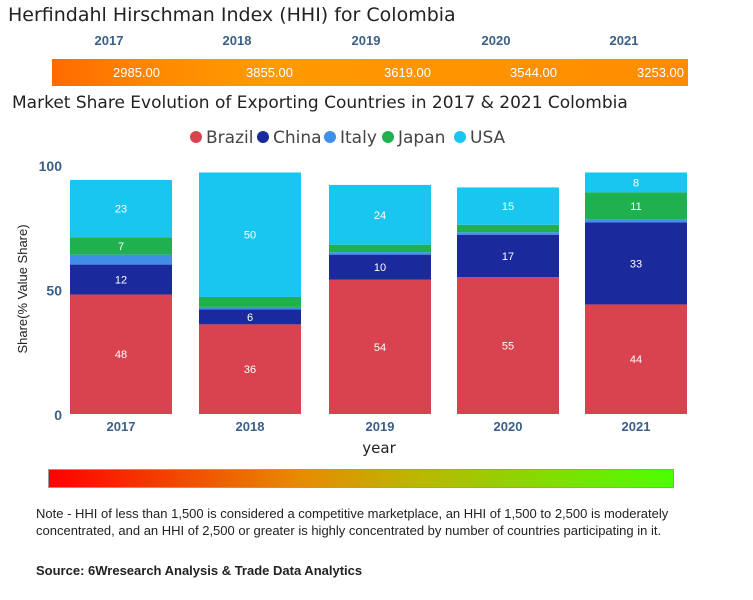 Image resolution: width=753 pixels, height=600 pixels. What do you see at coordinates (269, 72) in the screenshot?
I see `hhi-value: 3855.00` at bounding box center [269, 72].